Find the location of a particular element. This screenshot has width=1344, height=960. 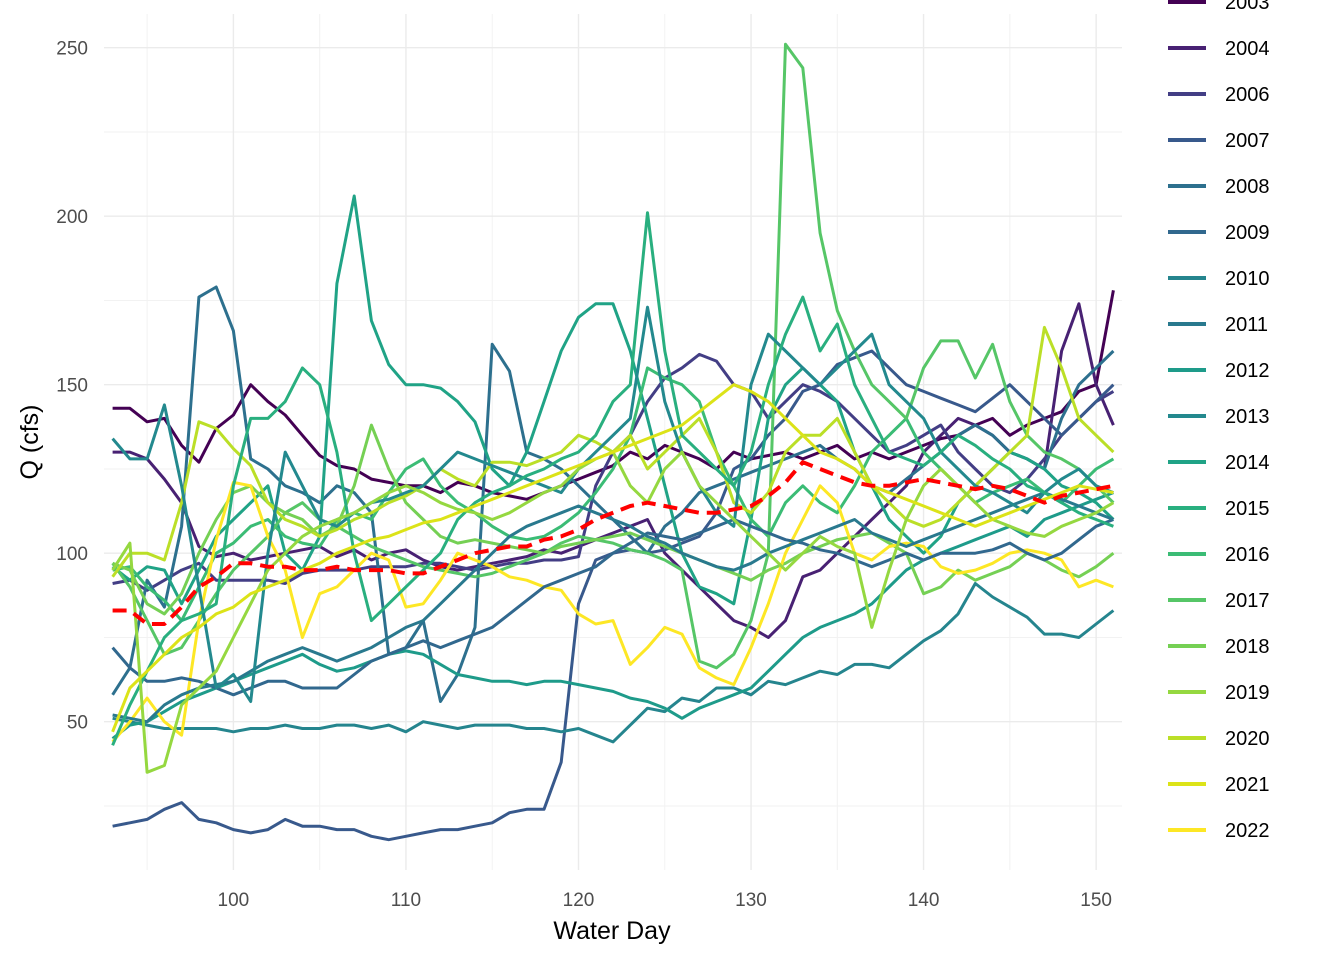

legend-label-2022: 2022 is located at coordinates (1247, 831).